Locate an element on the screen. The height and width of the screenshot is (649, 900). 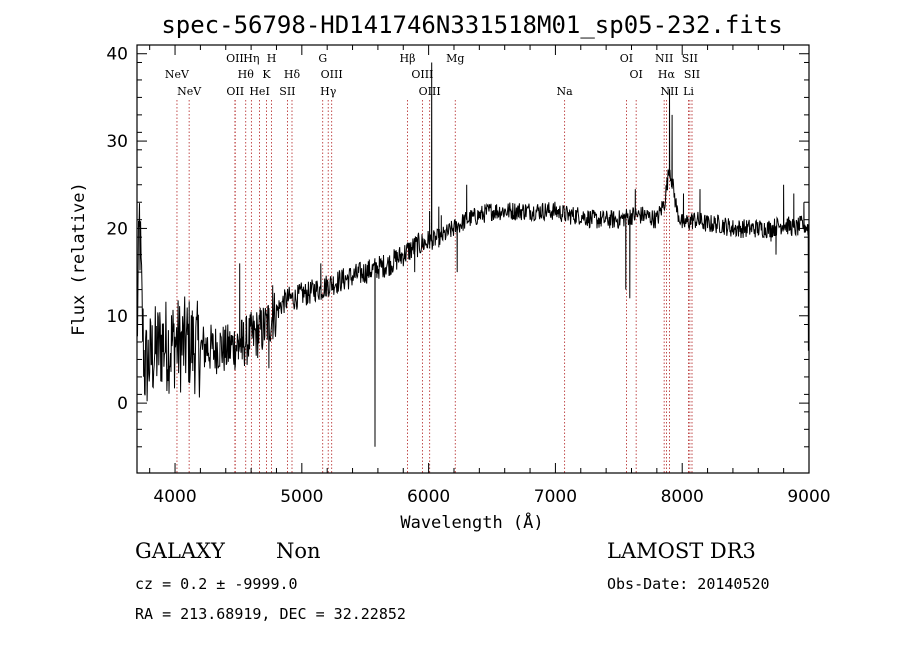
emission-line-label: Li is located at coordinates (688, 91).